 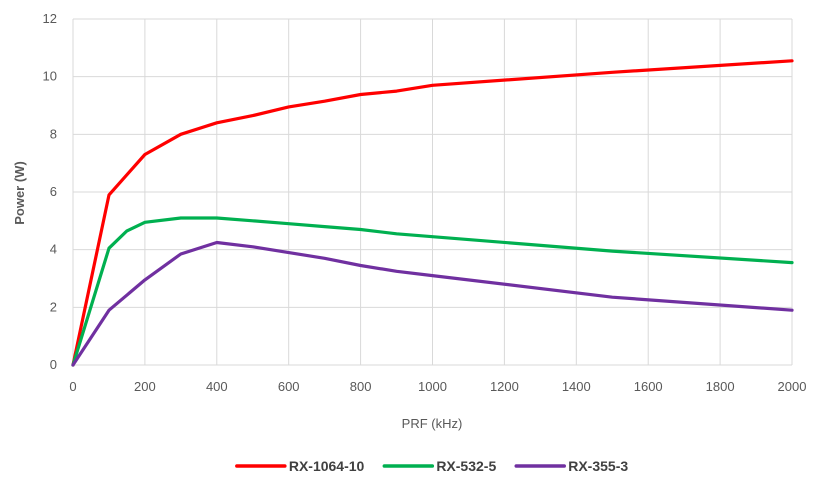 I want to click on x-tick-label: 400, so click(x=217, y=386).